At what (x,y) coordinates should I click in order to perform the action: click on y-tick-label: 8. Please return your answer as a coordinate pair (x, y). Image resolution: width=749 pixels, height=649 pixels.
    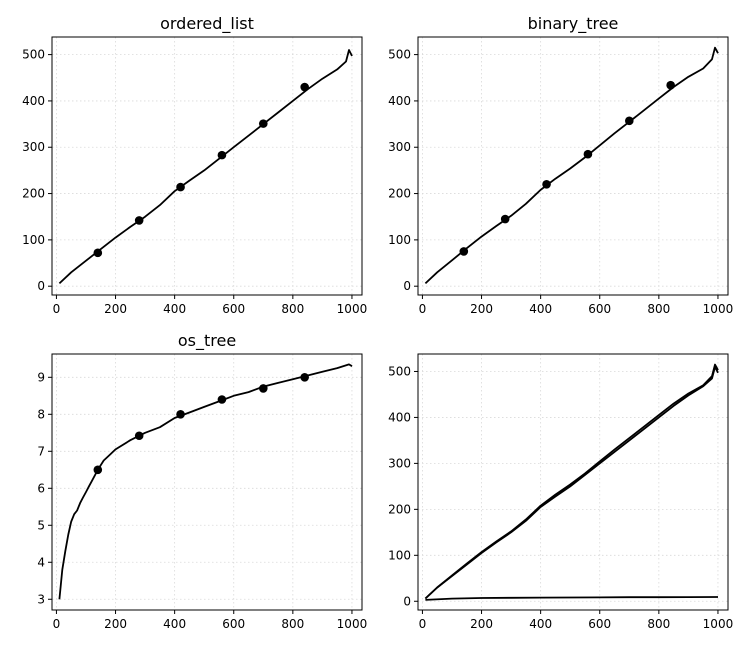
    Looking at the image, I should click on (41, 414).